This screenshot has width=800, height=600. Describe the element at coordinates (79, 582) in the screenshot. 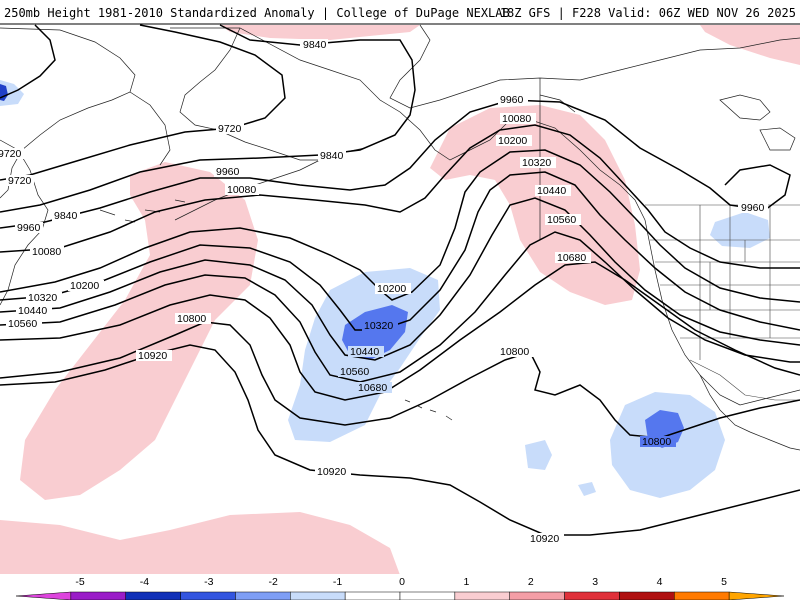

I see `colorbar-tick-label: -5` at that location.